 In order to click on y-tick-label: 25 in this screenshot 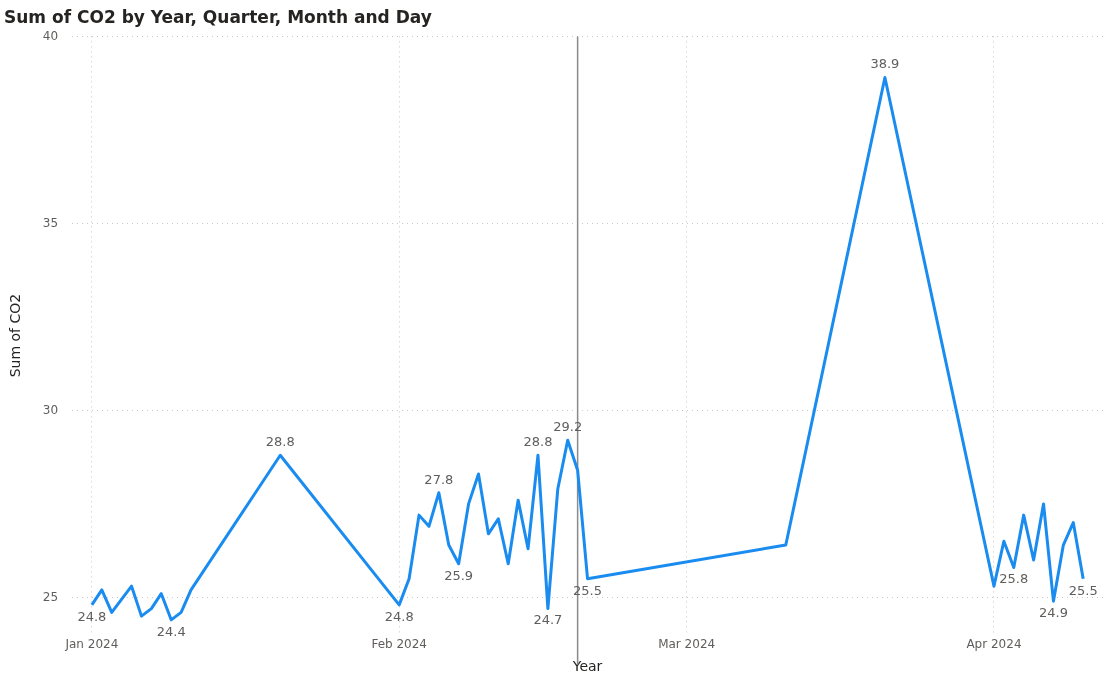, I will do `click(50, 596)`.